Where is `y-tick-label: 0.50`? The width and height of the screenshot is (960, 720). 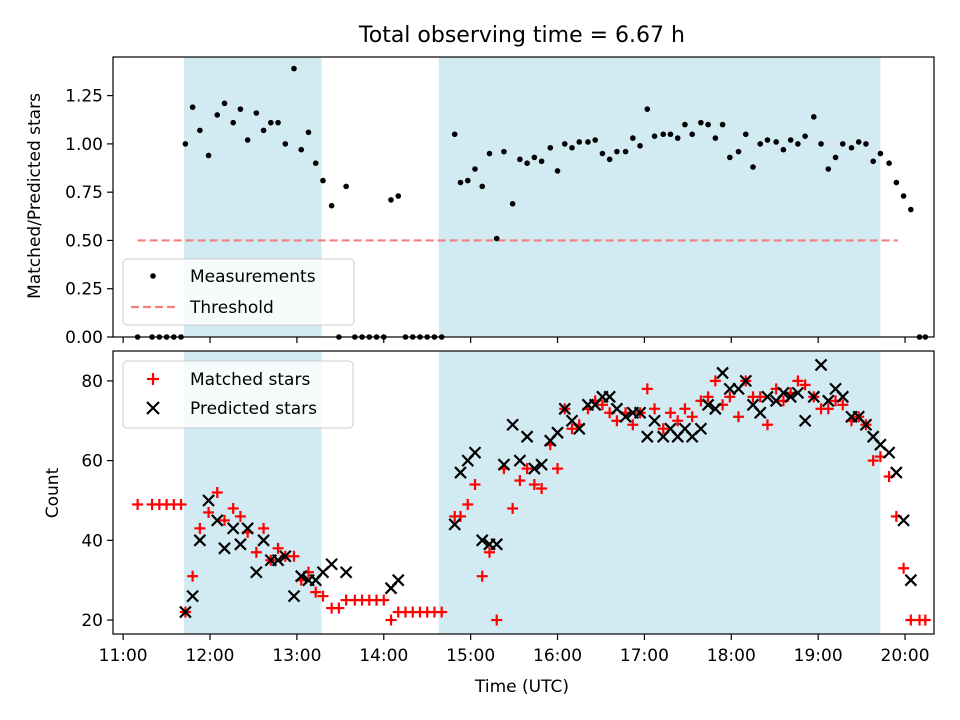 y-tick-label: 0.50 is located at coordinates (84, 241).